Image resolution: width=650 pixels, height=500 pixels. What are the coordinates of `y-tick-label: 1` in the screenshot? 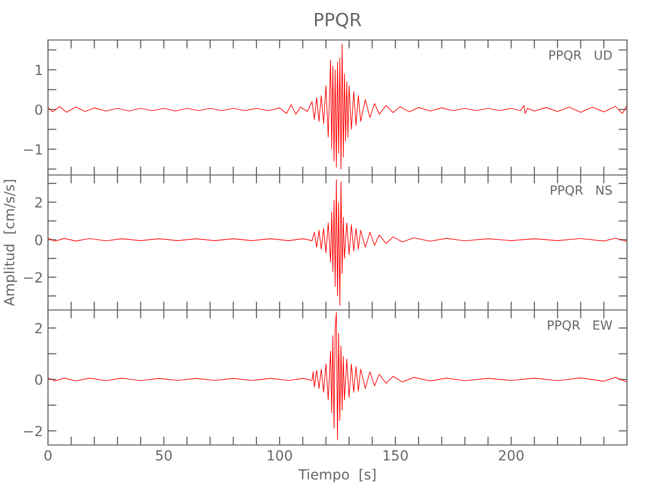 It's located at (39, 70).